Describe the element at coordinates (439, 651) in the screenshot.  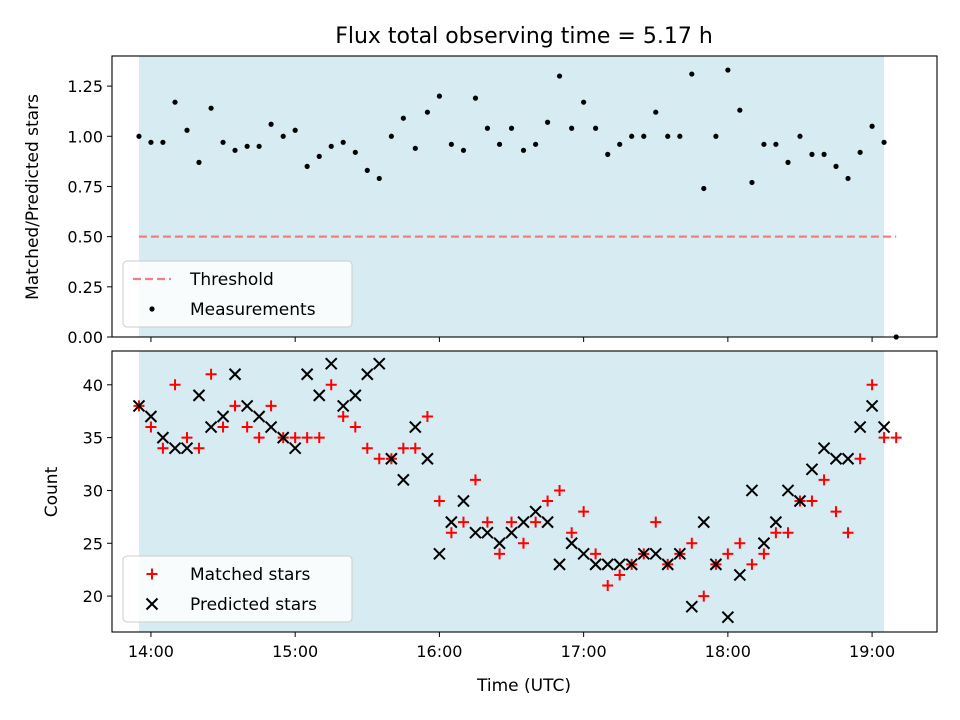
I see `x-tick-label: 16:00` at that location.